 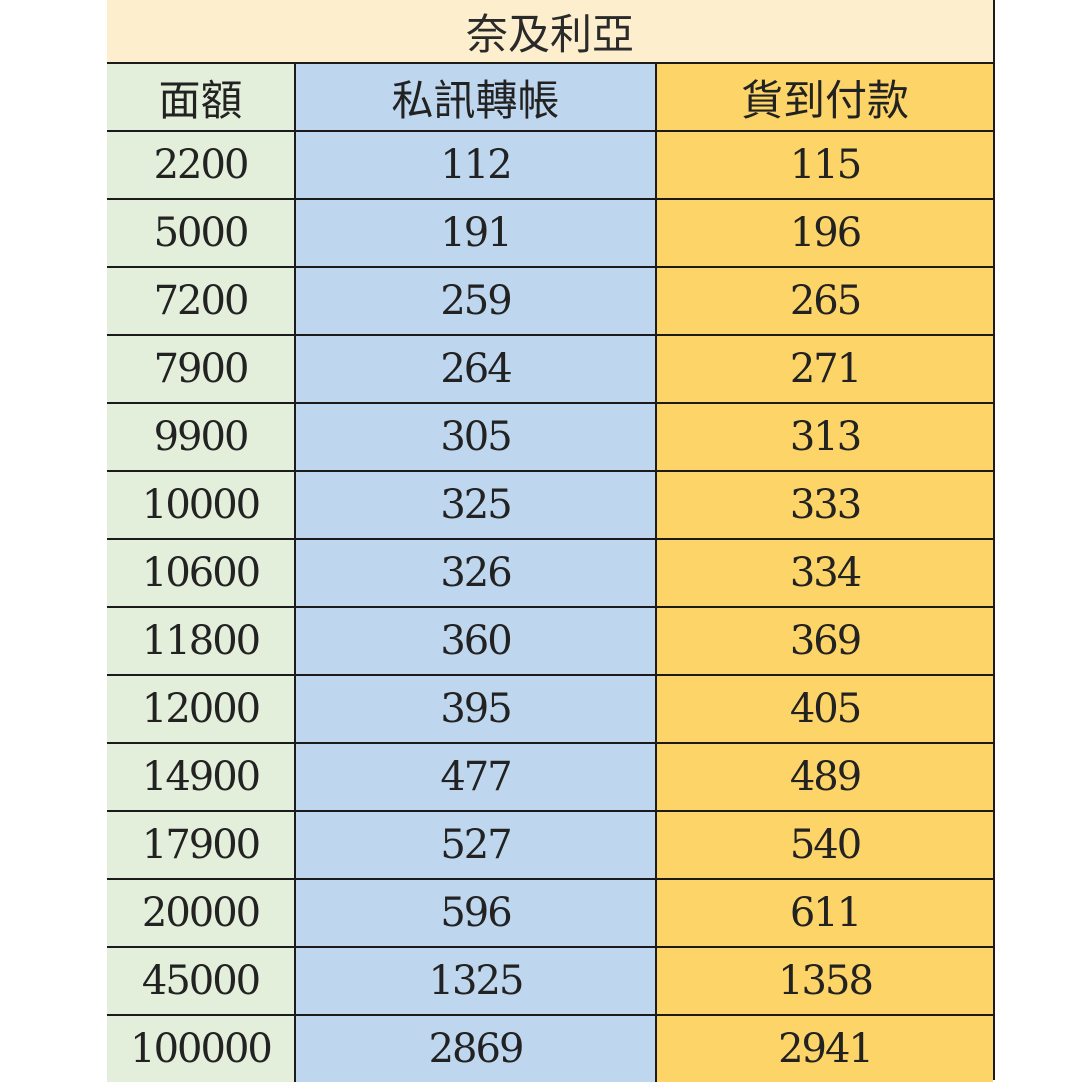 What do you see at coordinates (201, 709) in the screenshot?
I see `cell-denomination: 12000` at bounding box center [201, 709].